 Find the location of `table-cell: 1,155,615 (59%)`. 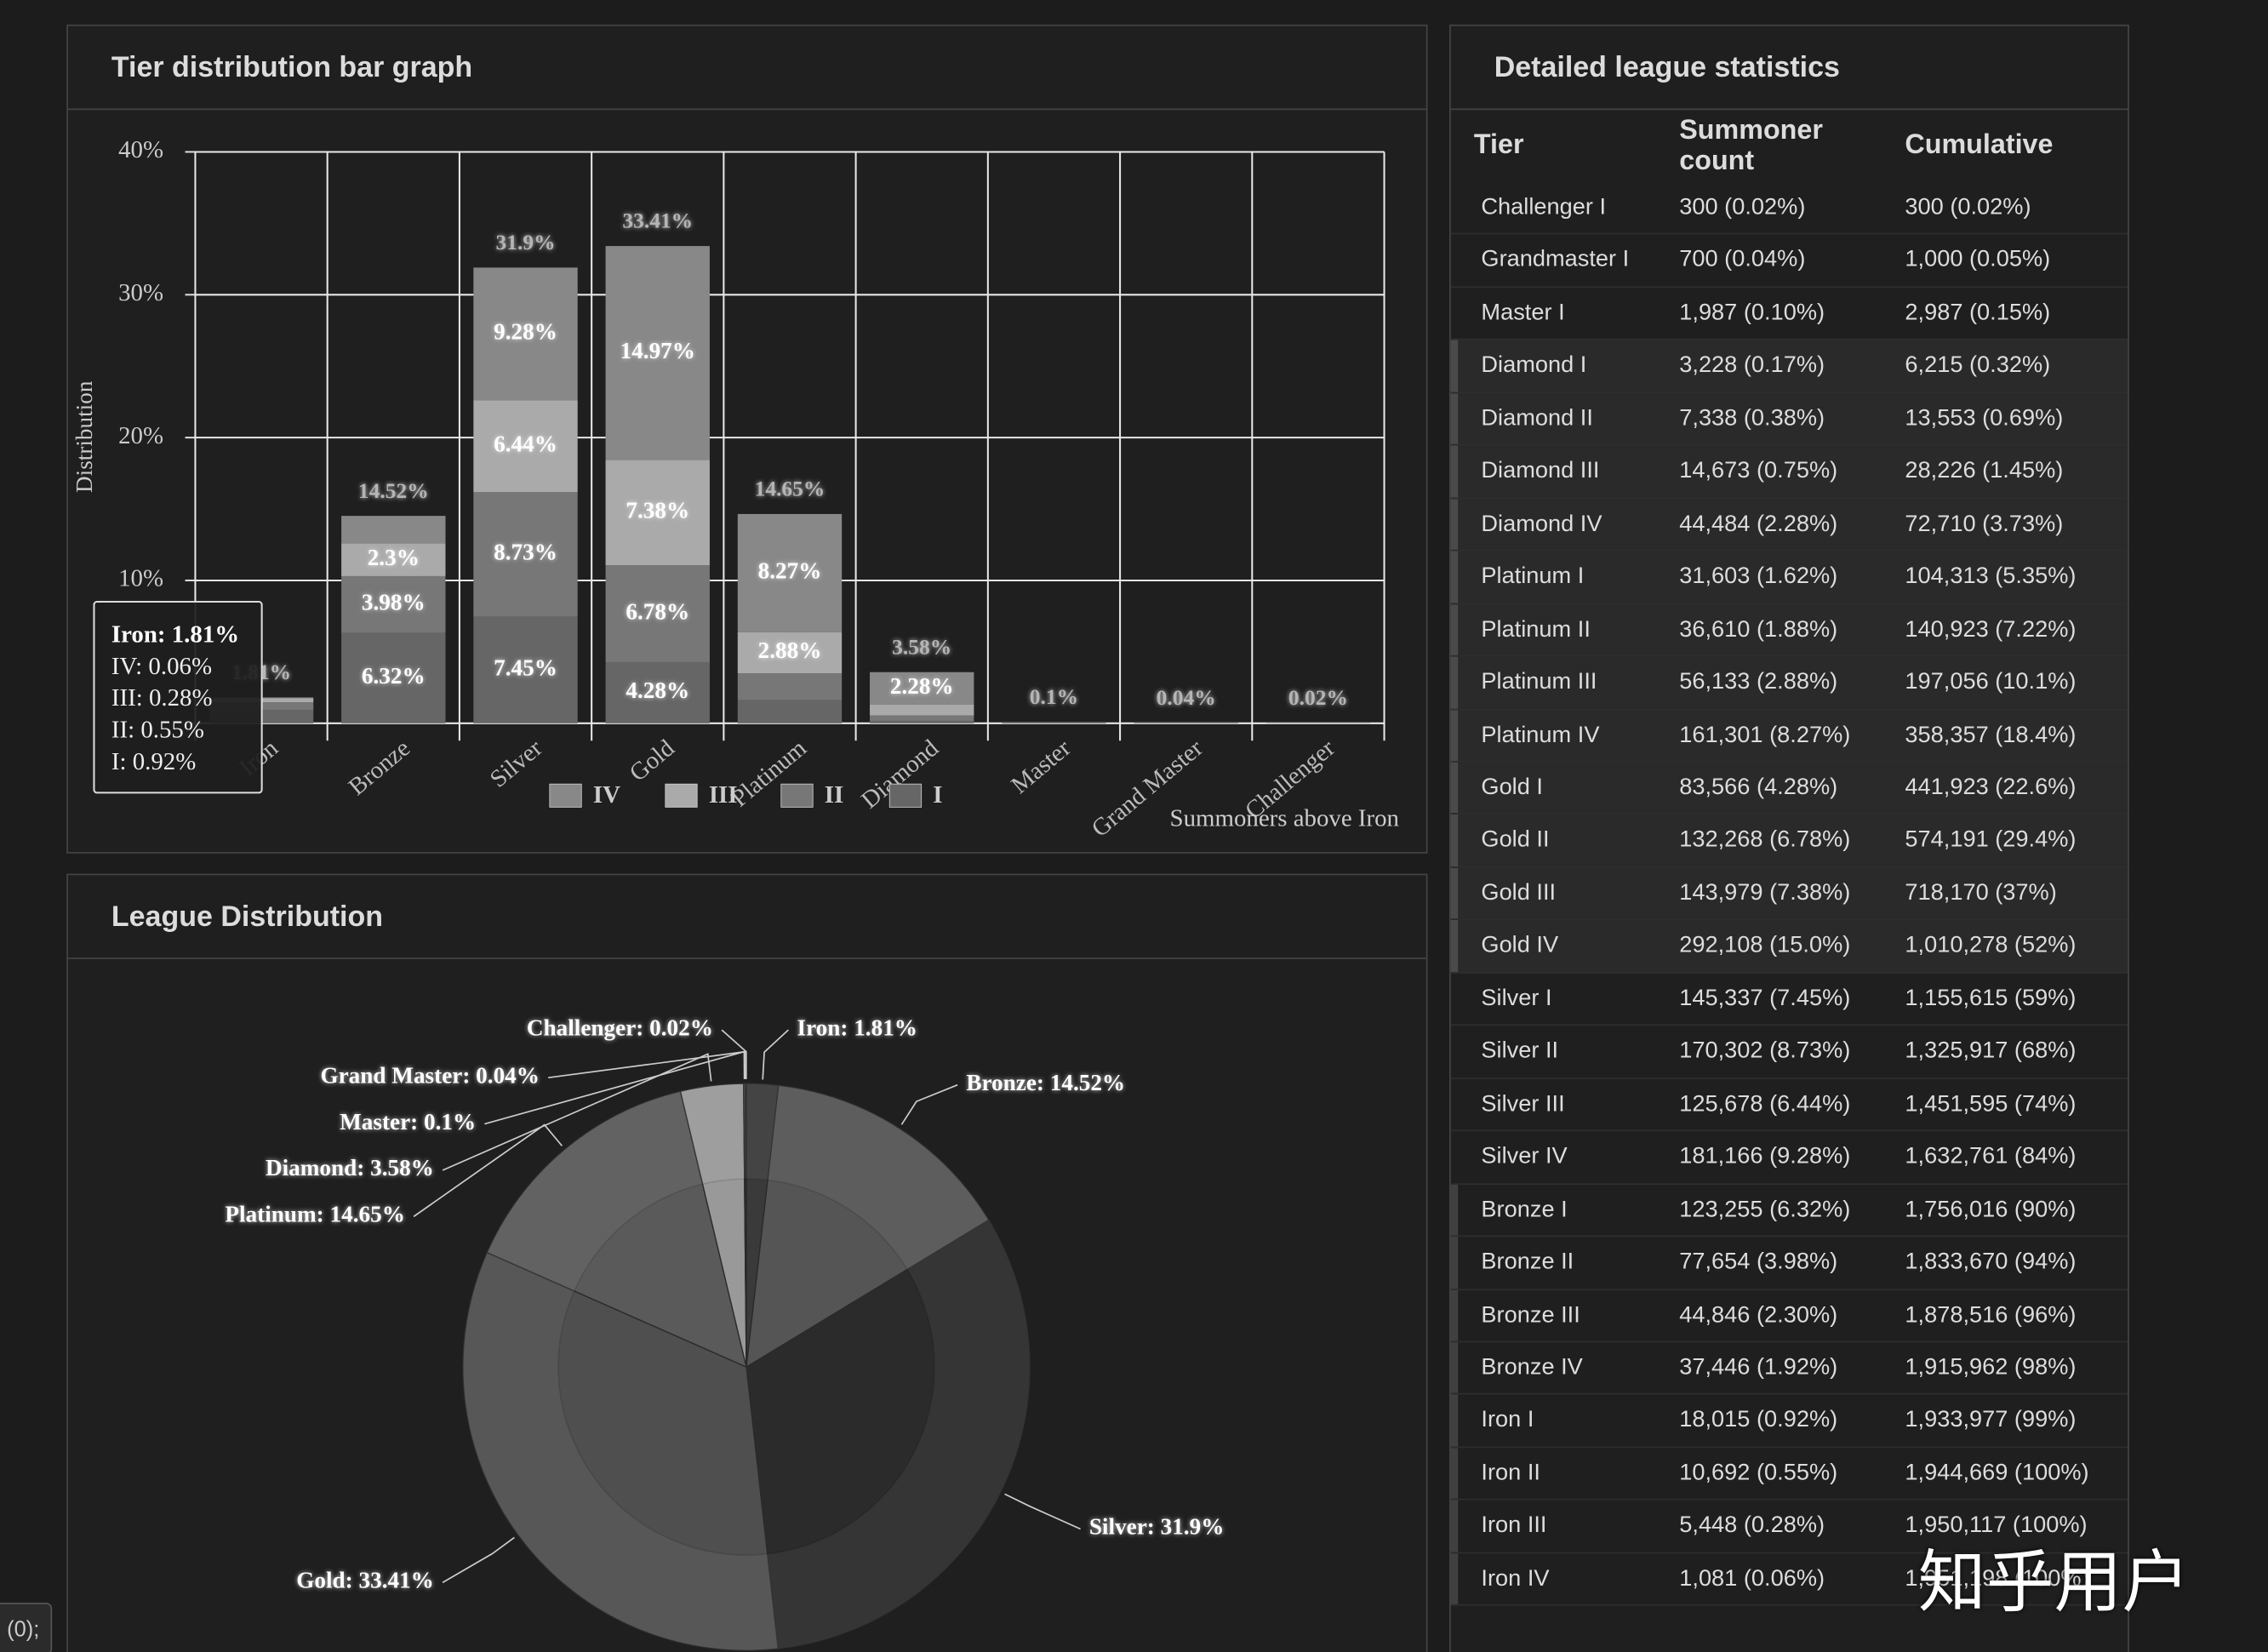

table-cell: 1,155,615 (59%) is located at coordinates (1991, 999).